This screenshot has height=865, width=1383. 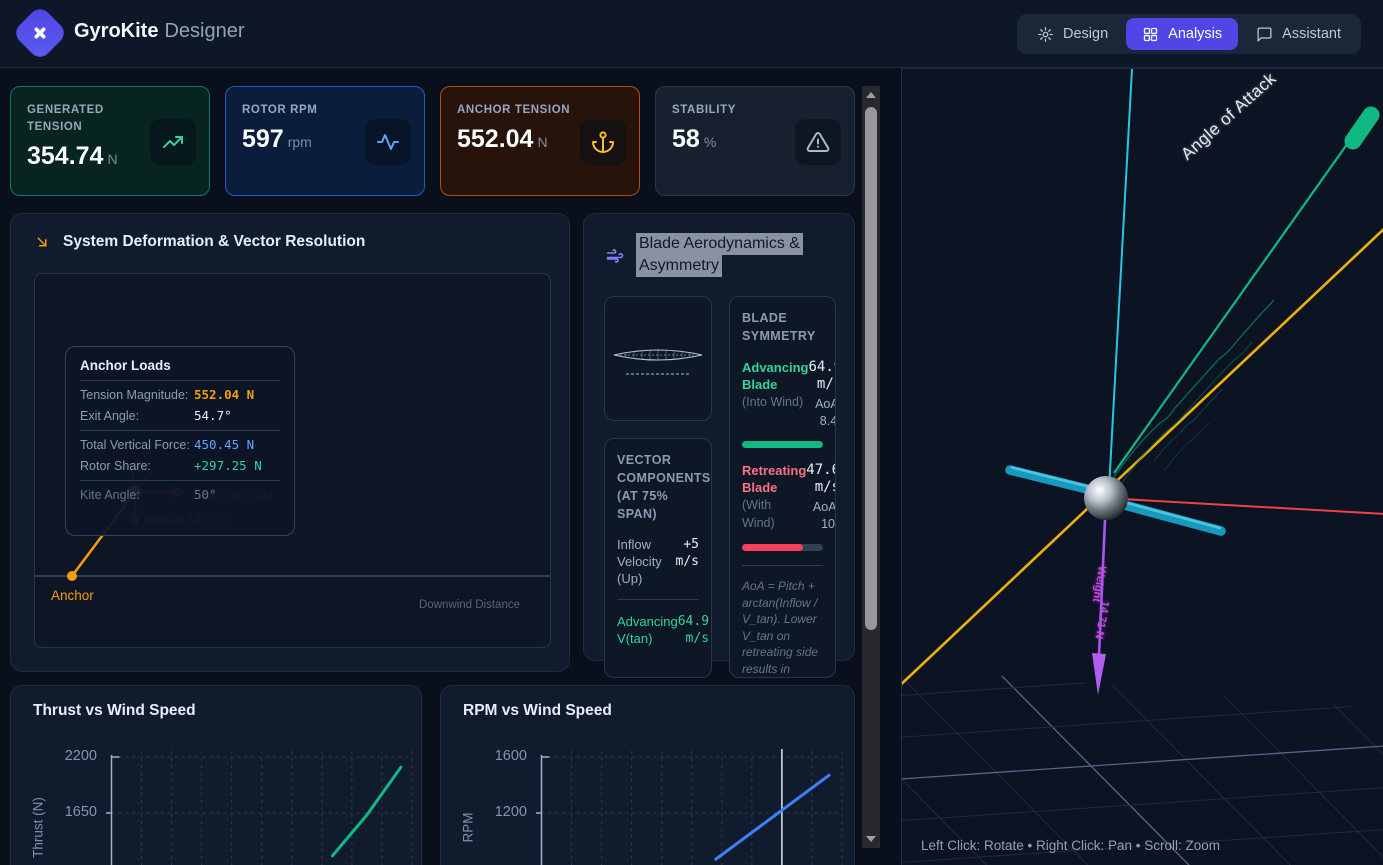 I want to click on wind-icon, so click(x=615, y=256).